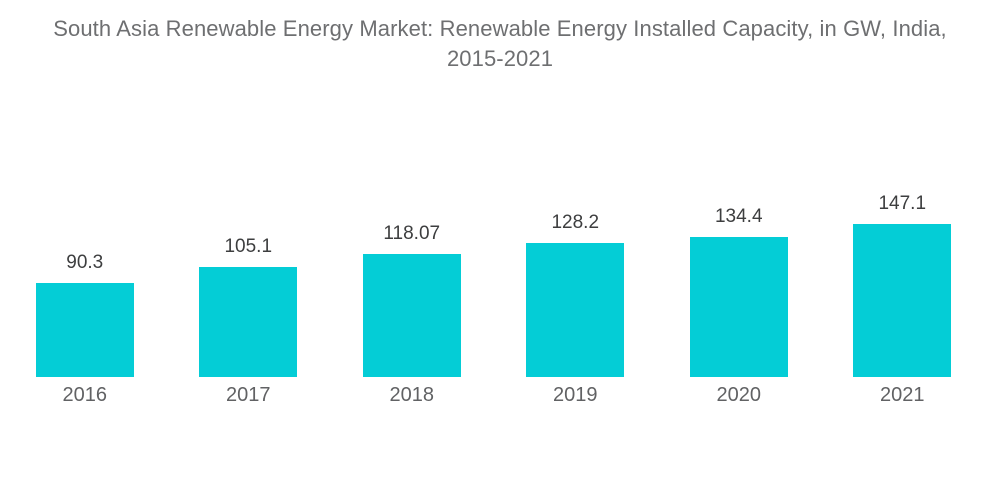 Image resolution: width=1000 pixels, height=504 pixels. I want to click on bar-group-2016: 90.3, so click(85, 314).